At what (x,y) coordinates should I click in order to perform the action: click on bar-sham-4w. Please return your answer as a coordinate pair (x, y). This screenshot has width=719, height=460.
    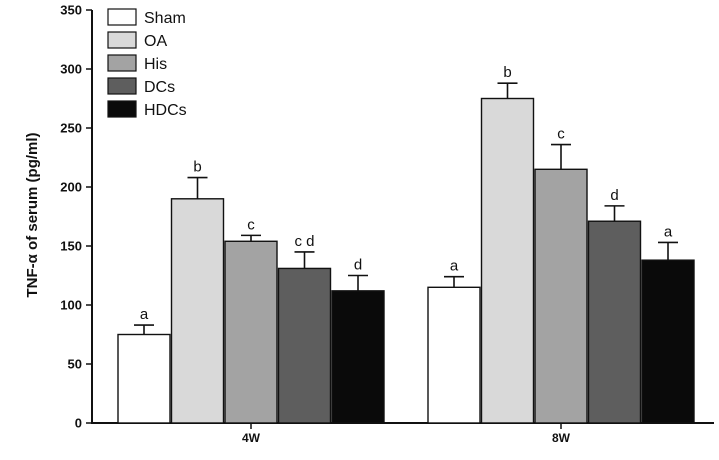
    Looking at the image, I should click on (144, 378).